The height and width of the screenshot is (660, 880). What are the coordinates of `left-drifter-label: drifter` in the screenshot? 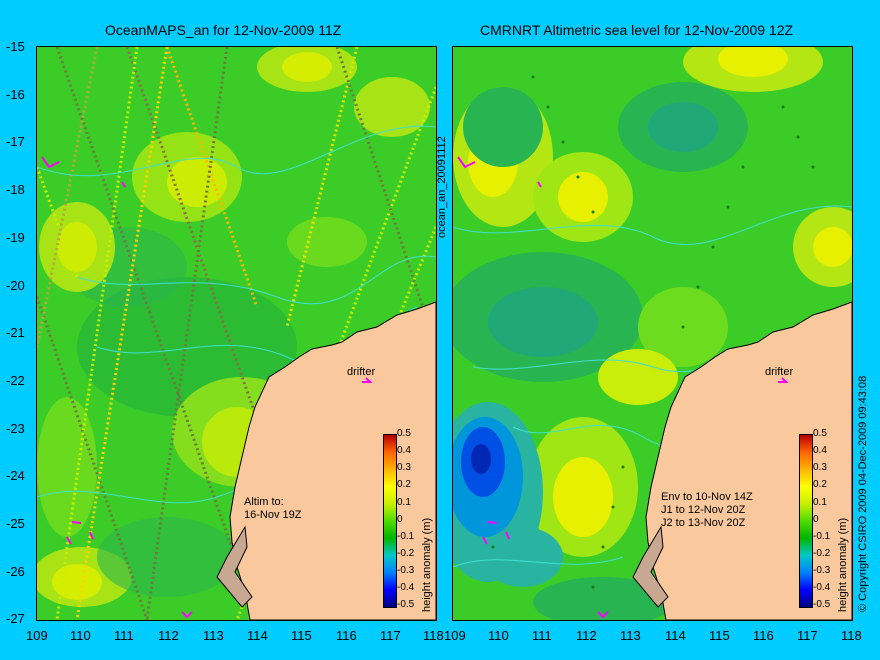 It's located at (361, 372).